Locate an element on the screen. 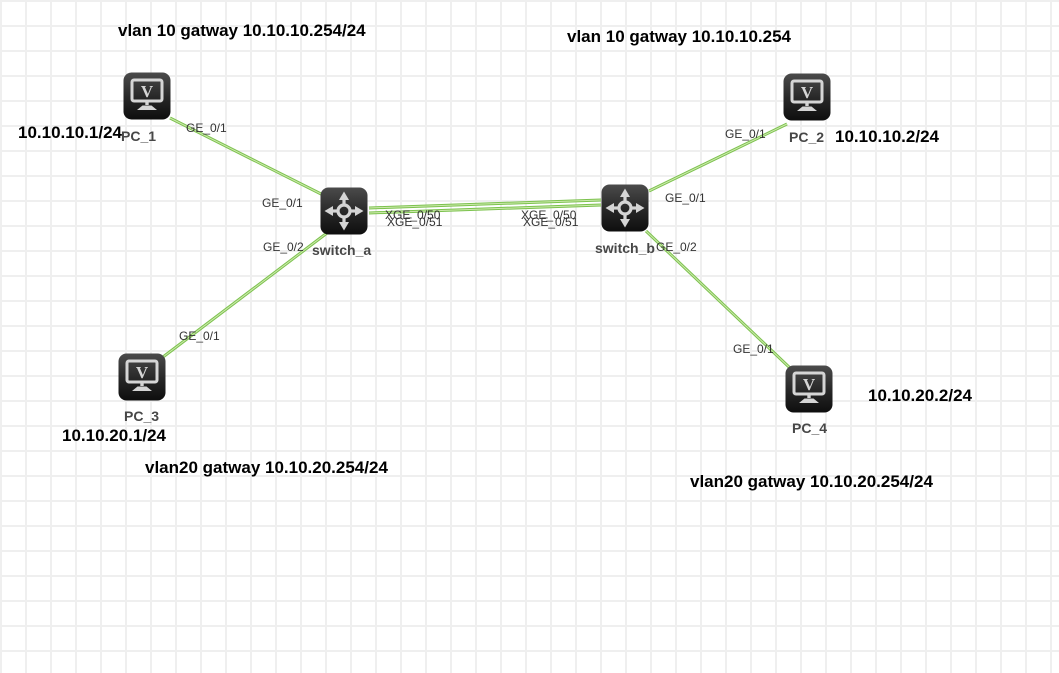 The height and width of the screenshot is (673, 1059). annotation-vlan20-right: vlan20 gatway 10.10.20.254/24 is located at coordinates (811, 481).